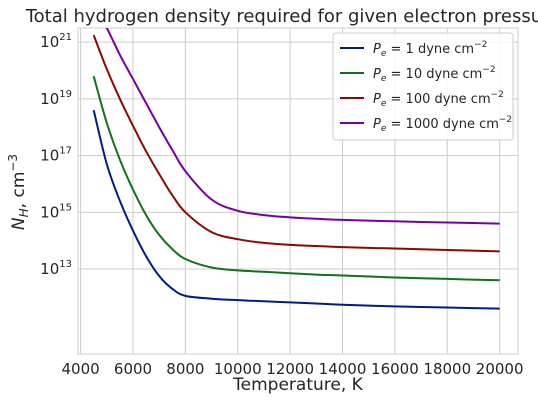 The image size is (538, 400). Describe the element at coordinates (290, 369) in the screenshot. I see `x-tick-label: 12000` at that location.